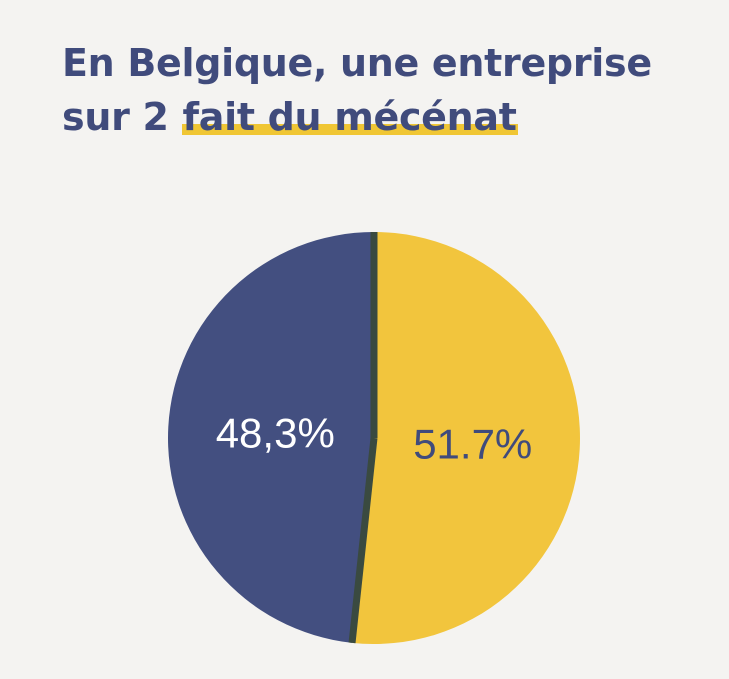 The height and width of the screenshot is (679, 729). Describe the element at coordinates (275, 433) in the screenshot. I see `pie-label-1: 48,3%` at that location.